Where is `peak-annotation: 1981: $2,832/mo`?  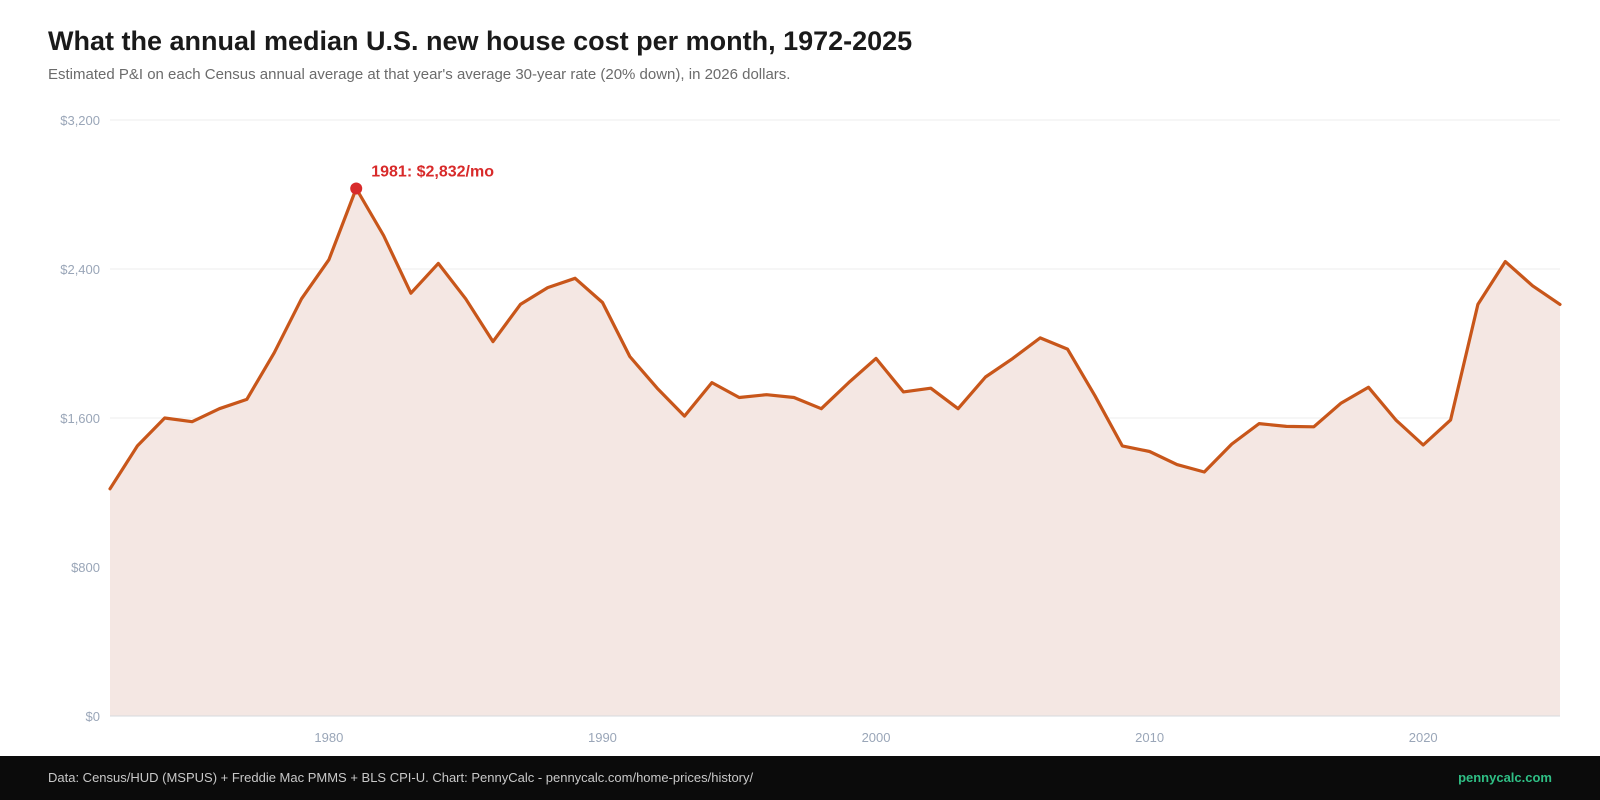 peak-annotation: 1981: $2,832/mo is located at coordinates (432, 172).